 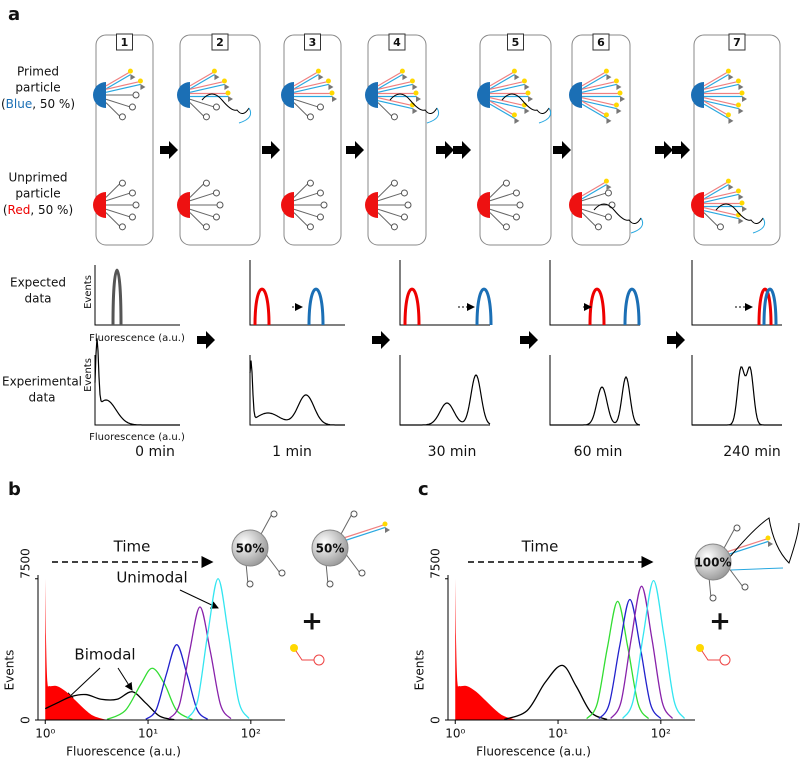 I want to click on time-label: 30 min, so click(x=452, y=452).